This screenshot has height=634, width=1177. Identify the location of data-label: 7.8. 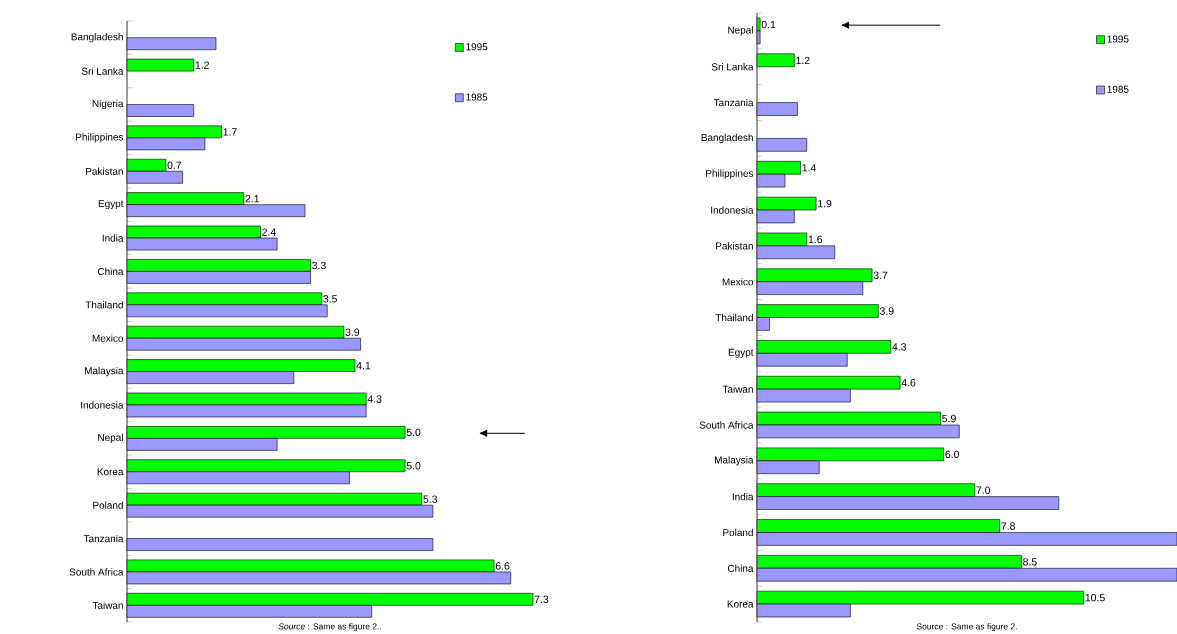
(1008, 526).